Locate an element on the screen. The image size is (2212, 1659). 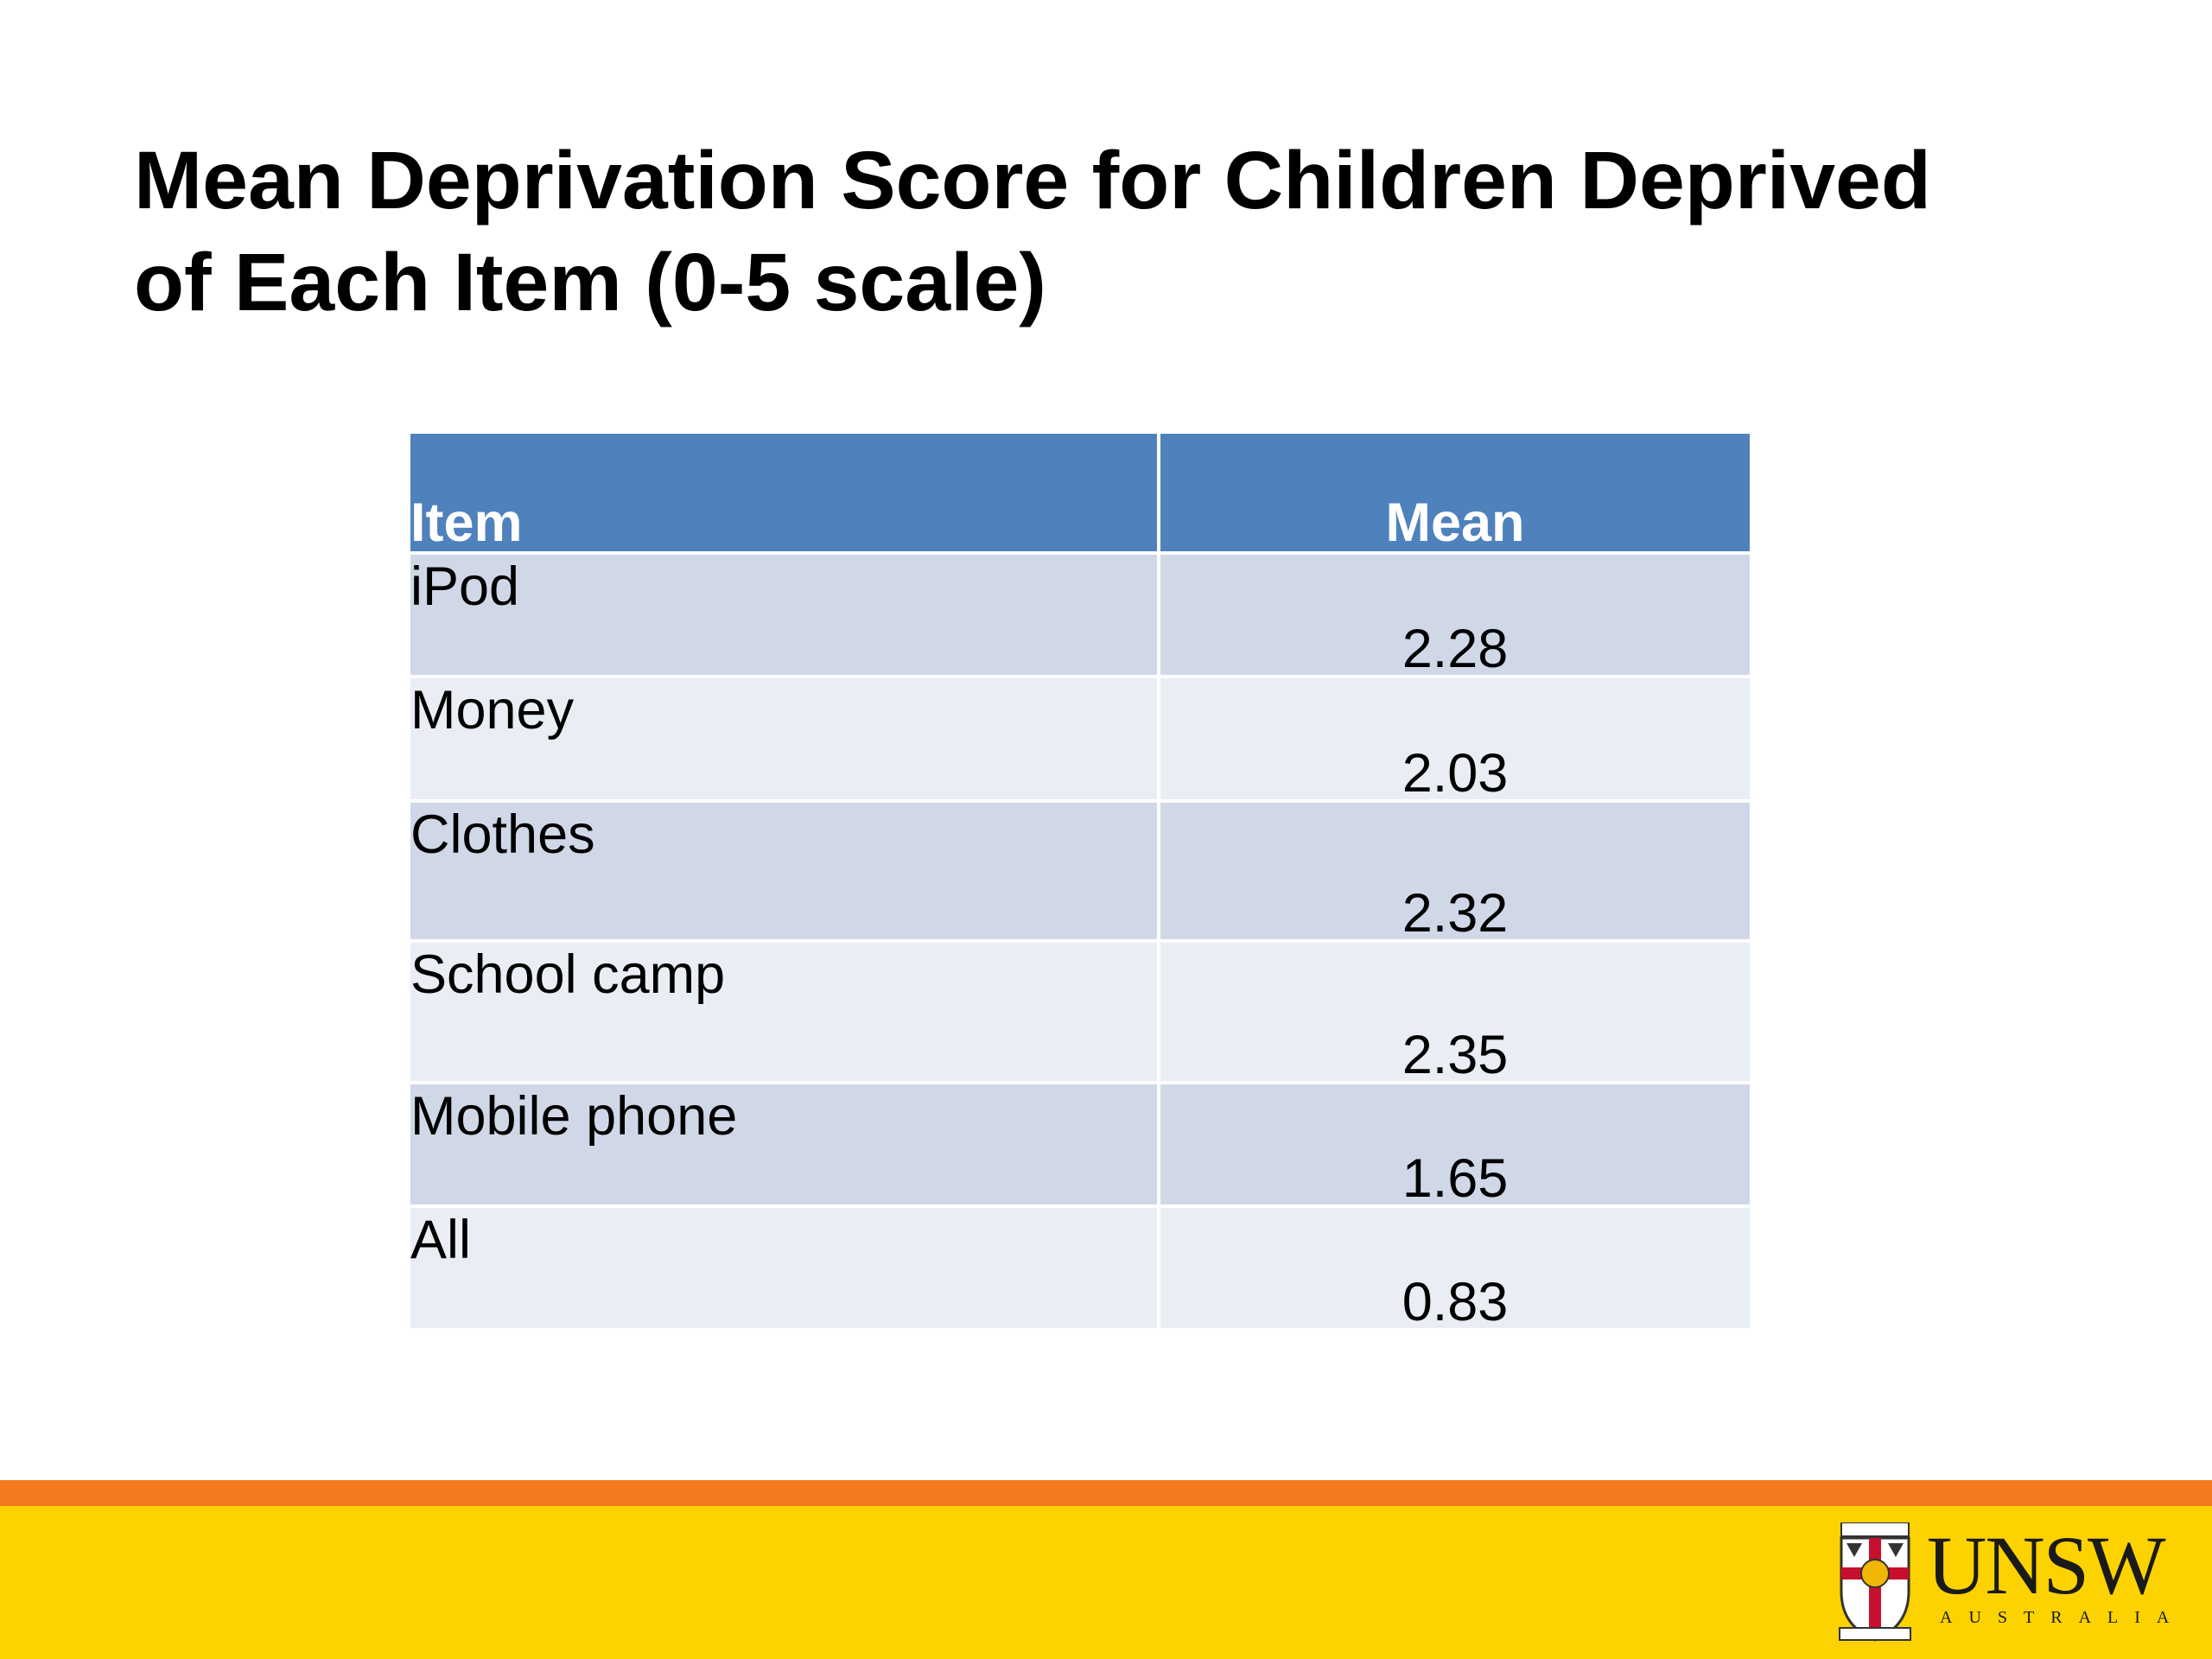
slide-title-line-2: of Each Item (0-5 scale) is located at coordinates (590, 282).